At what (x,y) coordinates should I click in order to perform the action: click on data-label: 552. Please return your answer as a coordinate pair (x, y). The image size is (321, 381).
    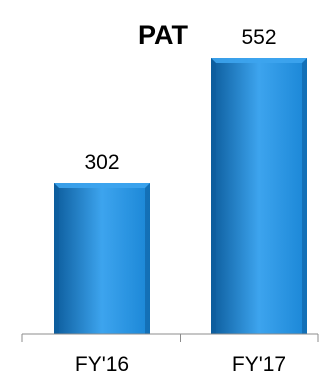
    Looking at the image, I should click on (258, 37).